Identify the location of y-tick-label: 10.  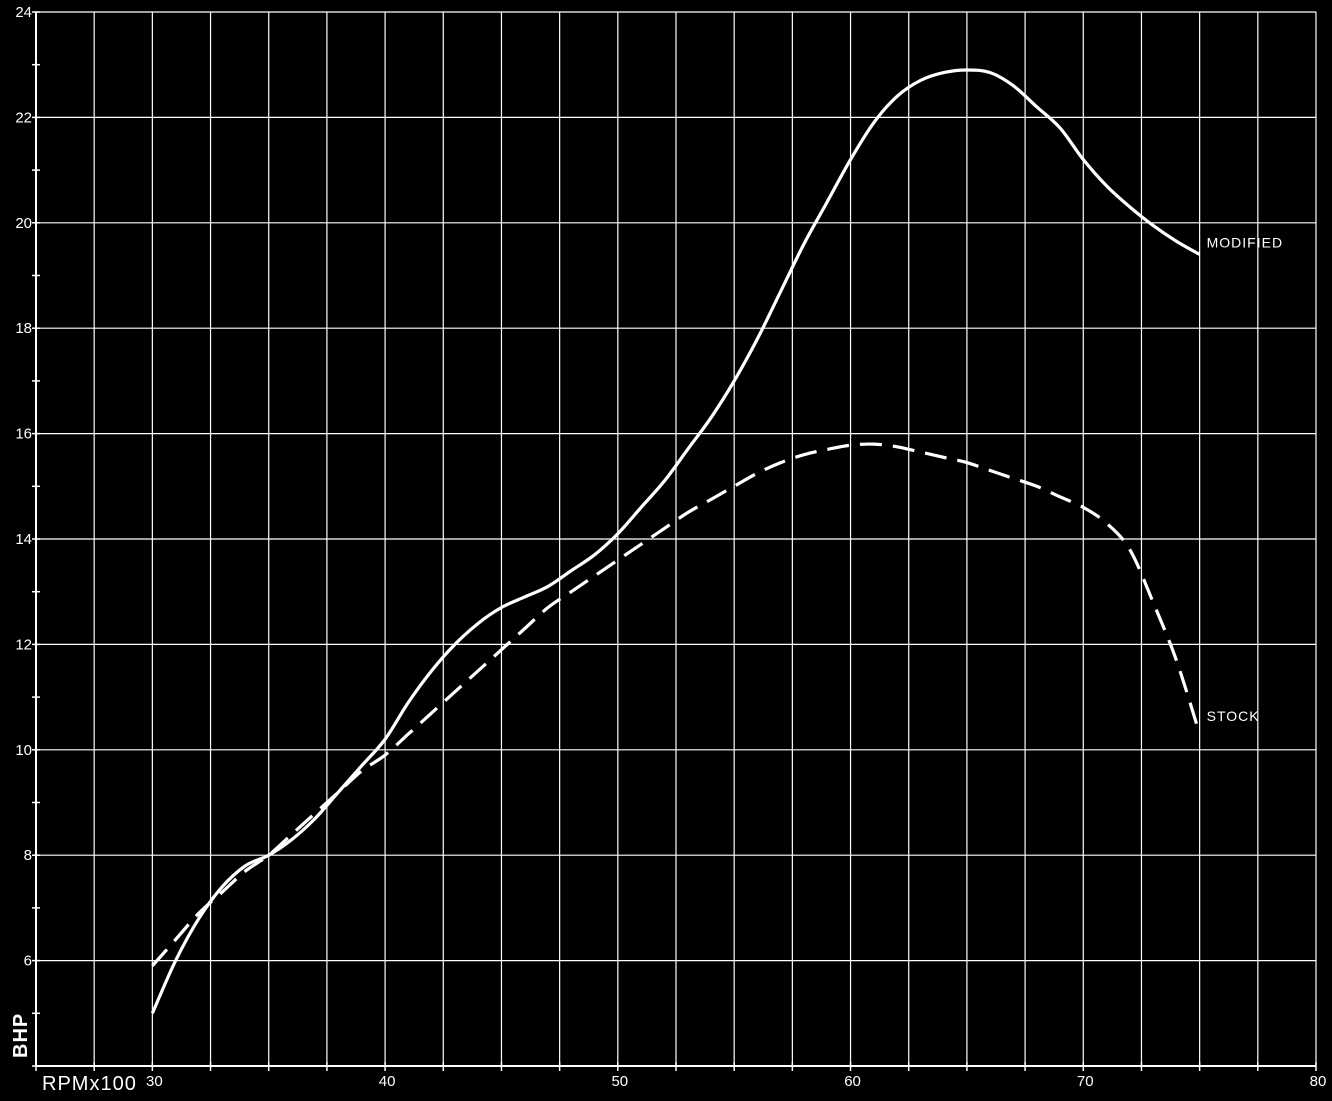
(23, 750).